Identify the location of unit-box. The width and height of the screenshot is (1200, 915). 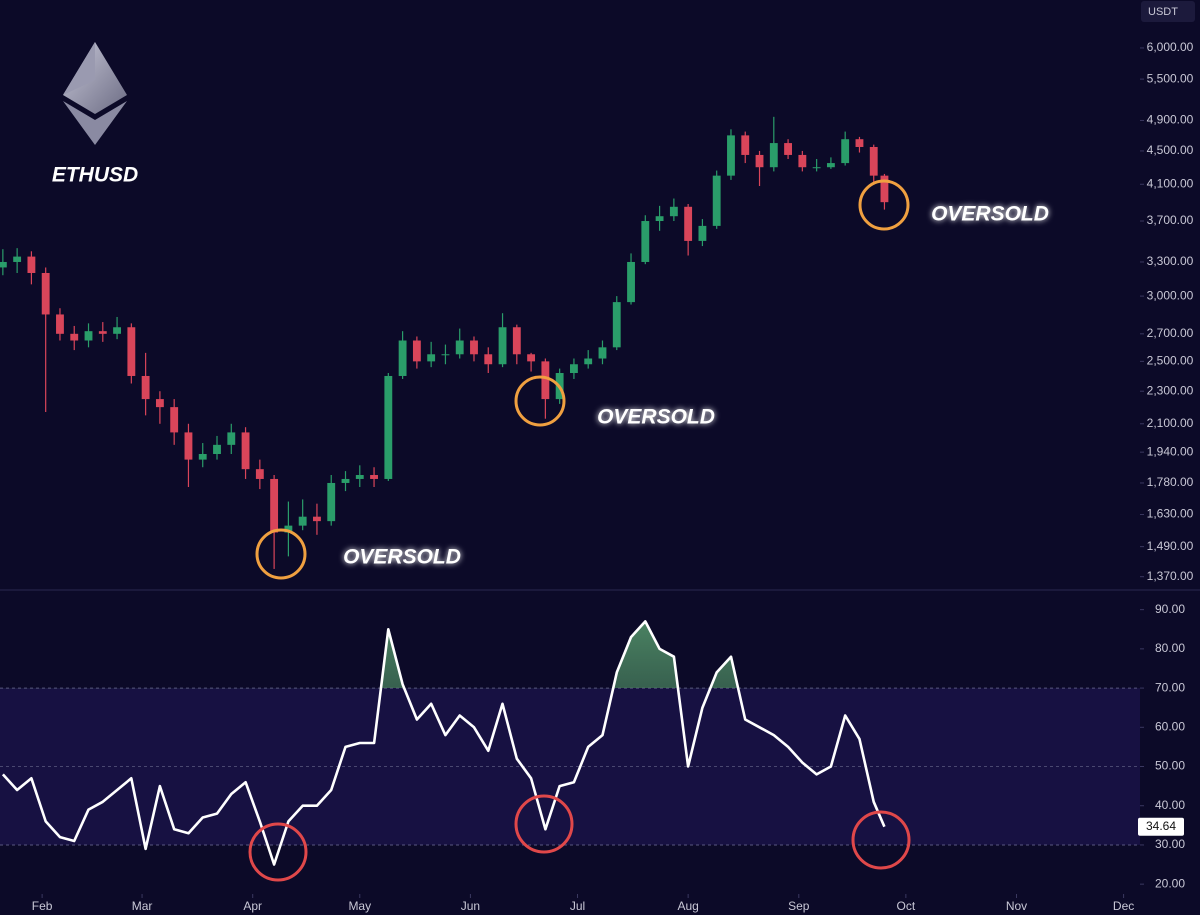
(1168, 11).